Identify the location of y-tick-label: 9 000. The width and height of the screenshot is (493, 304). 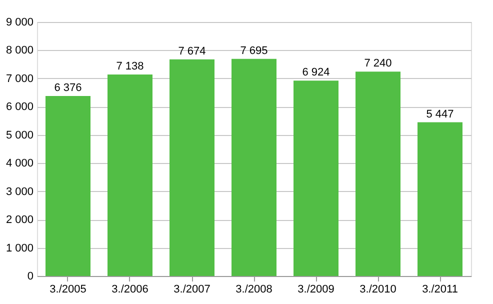
(20, 22).